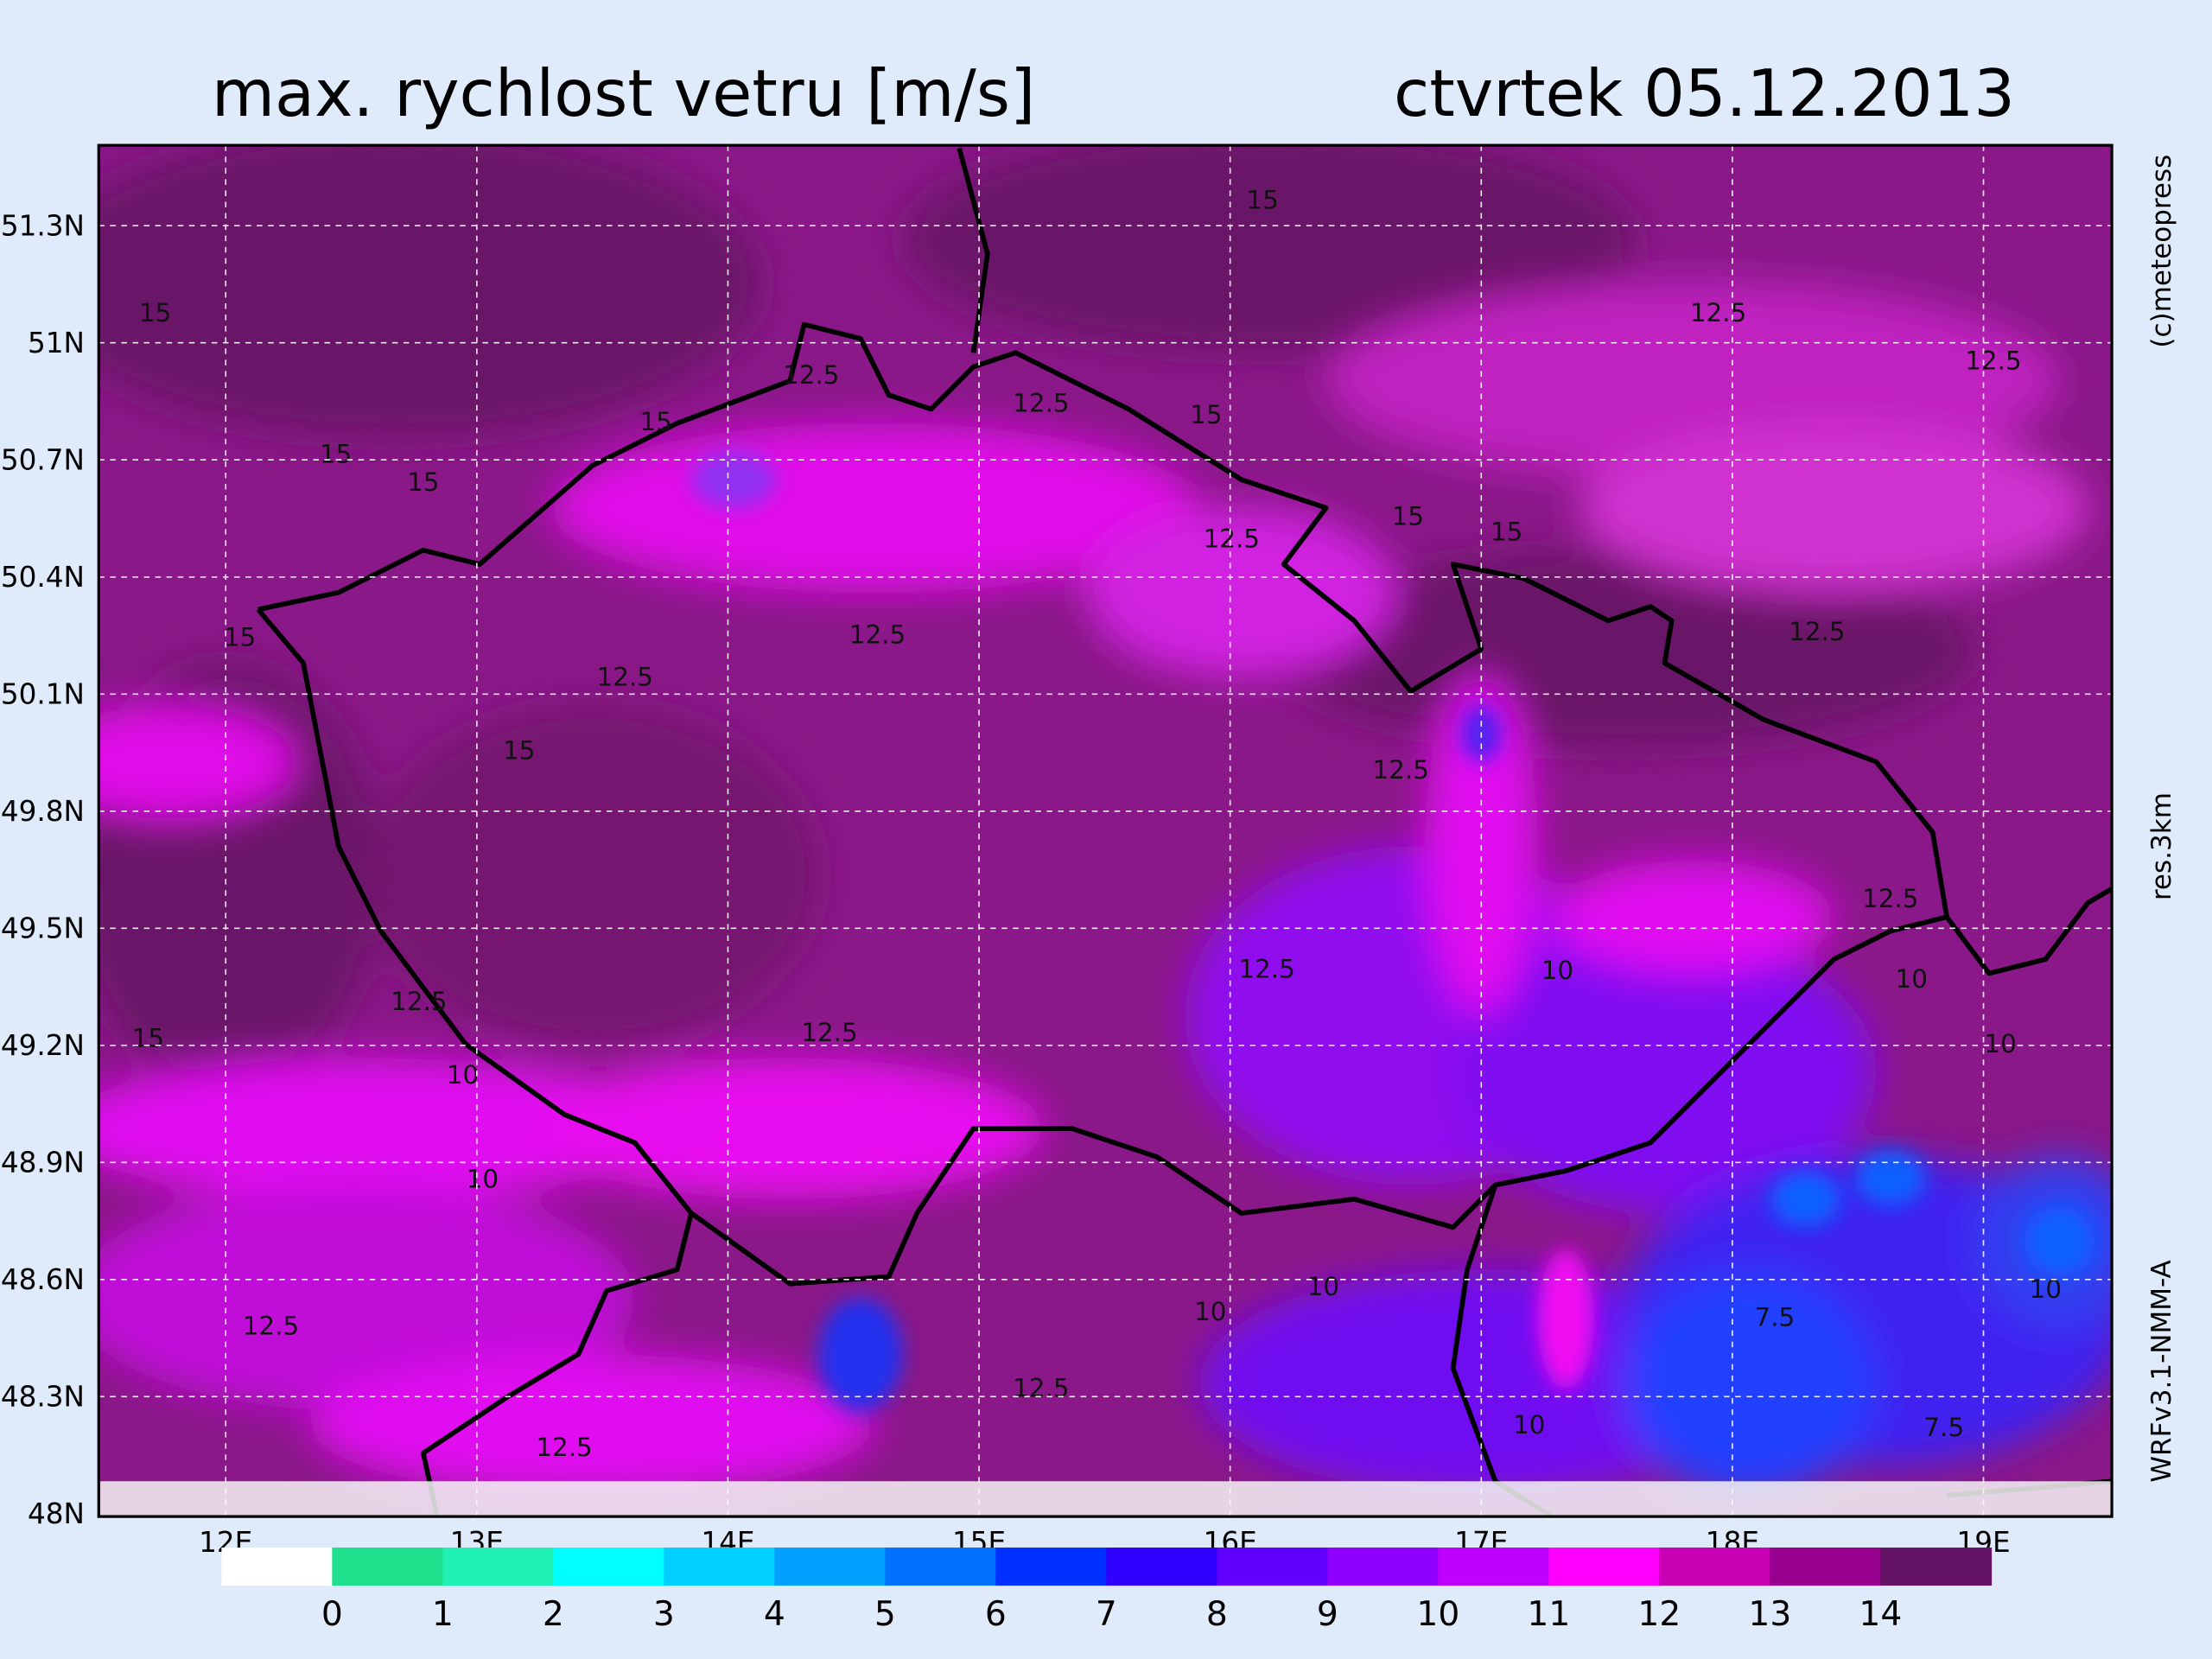 This screenshot has width=2212, height=1659. What do you see at coordinates (43, 577) in the screenshot?
I see `lat-label: 50.4N` at bounding box center [43, 577].